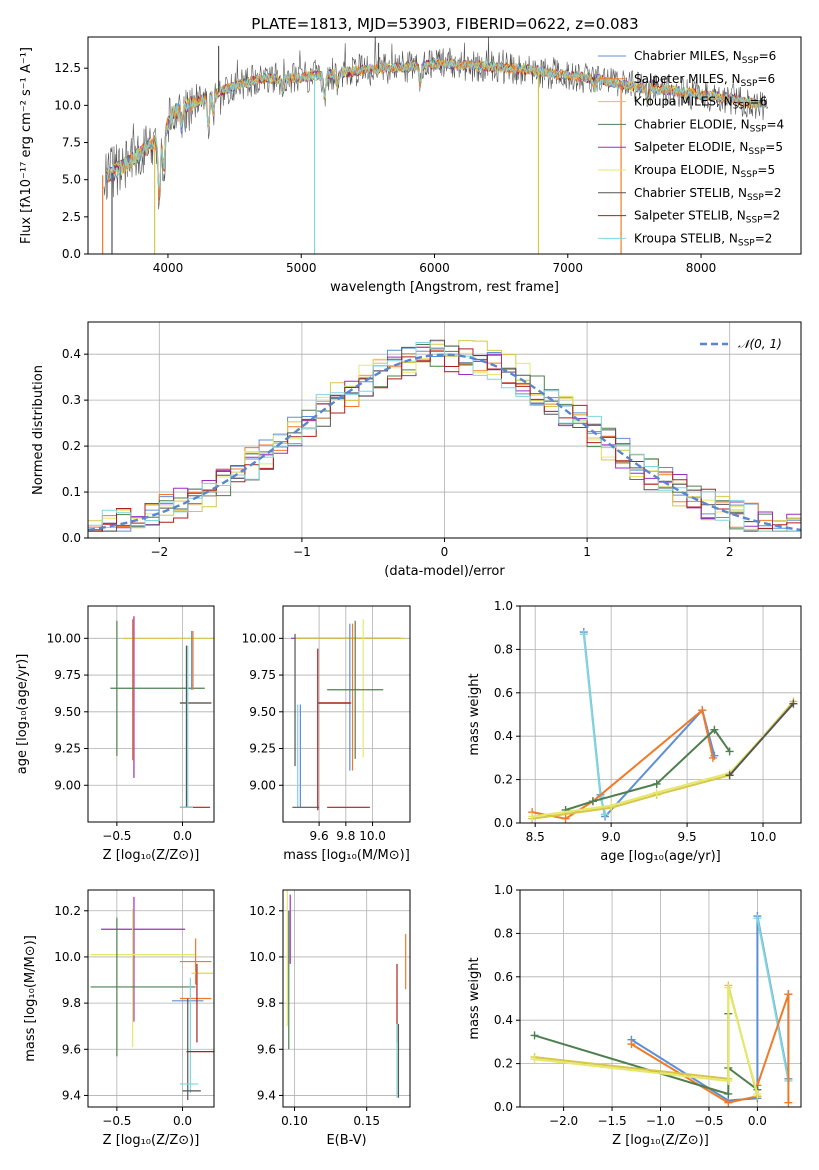  What do you see at coordinates (700, 103) in the screenshot?
I see `legend-entry: Kroupa MILES, NSSP=6` at bounding box center [700, 103].